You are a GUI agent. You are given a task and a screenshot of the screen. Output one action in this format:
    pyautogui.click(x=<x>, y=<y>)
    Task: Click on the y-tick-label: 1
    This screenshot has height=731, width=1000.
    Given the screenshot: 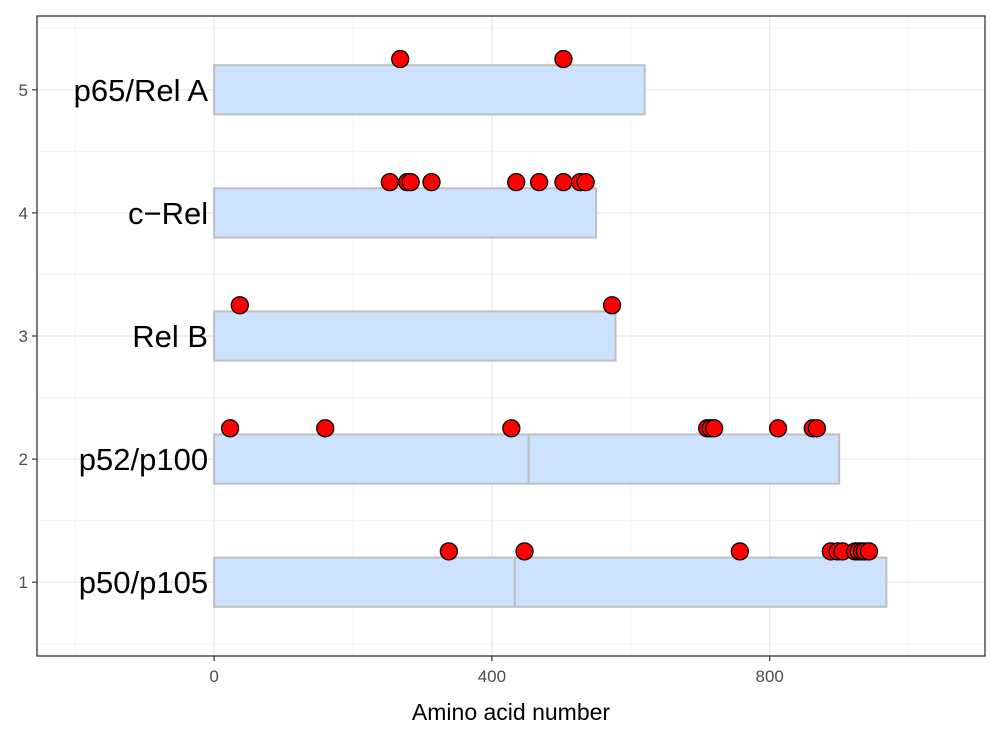 What is the action you would take?
    pyautogui.click(x=23, y=582)
    